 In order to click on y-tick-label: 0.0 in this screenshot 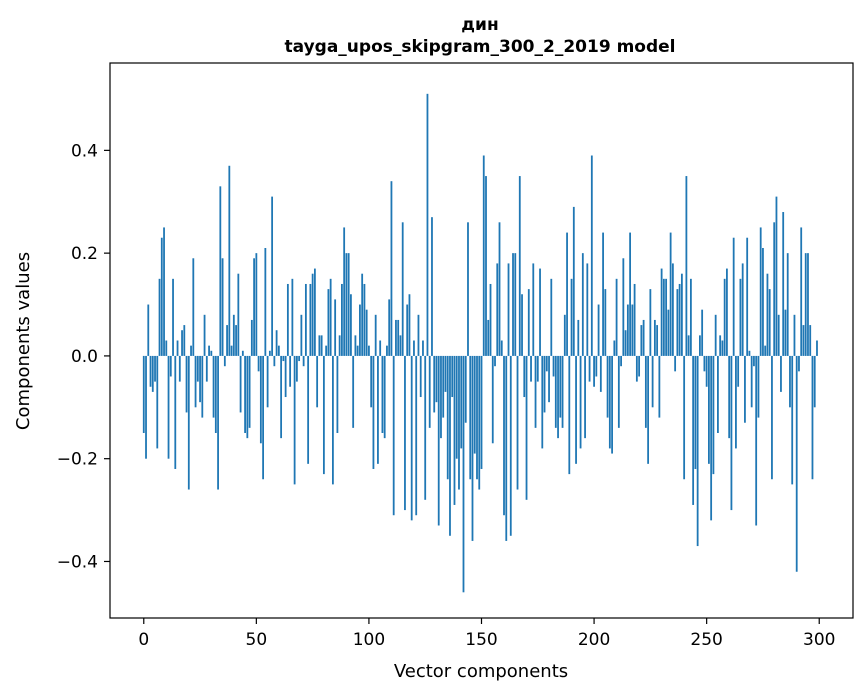, I will do `click(84, 357)`.